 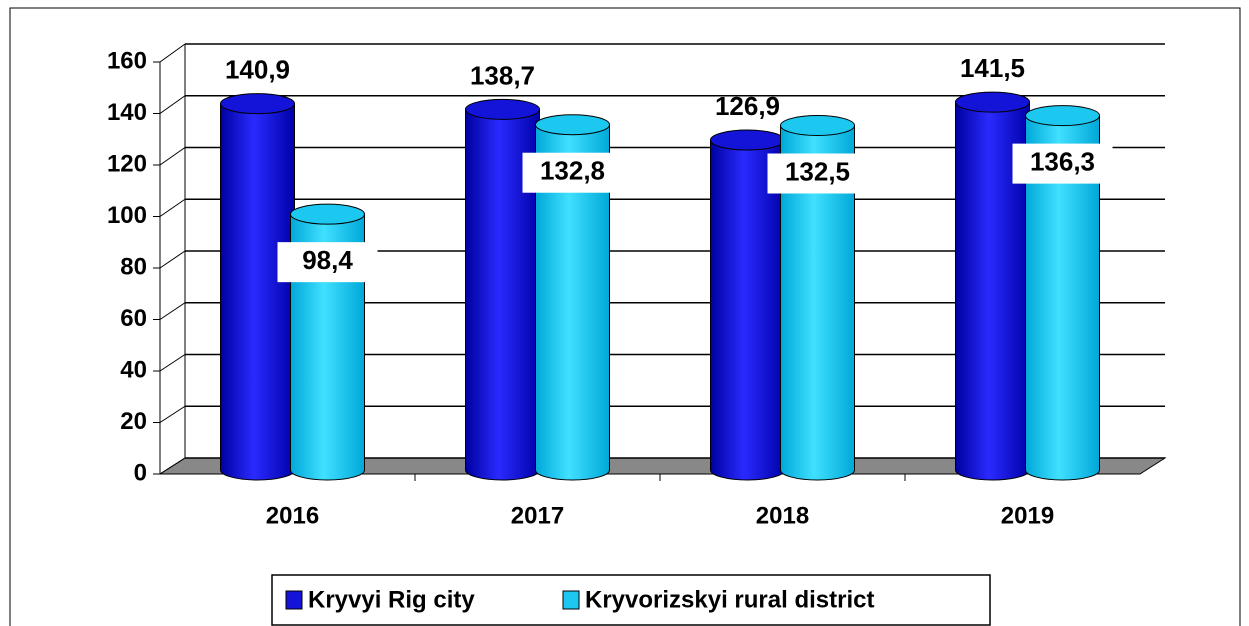 I want to click on y-tick-label: 20, so click(x=133, y=421).